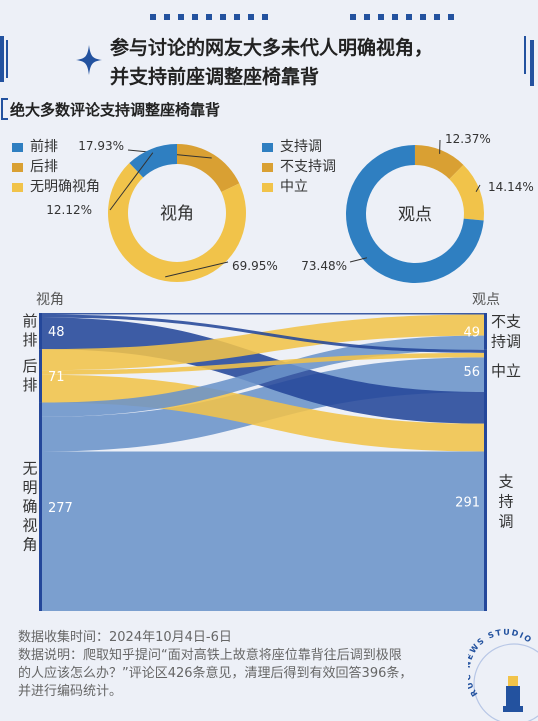 This screenshot has height=721, width=538. Describe the element at coordinates (69, 210) in the screenshot. I see `donut-value-label: 12.12%` at that location.